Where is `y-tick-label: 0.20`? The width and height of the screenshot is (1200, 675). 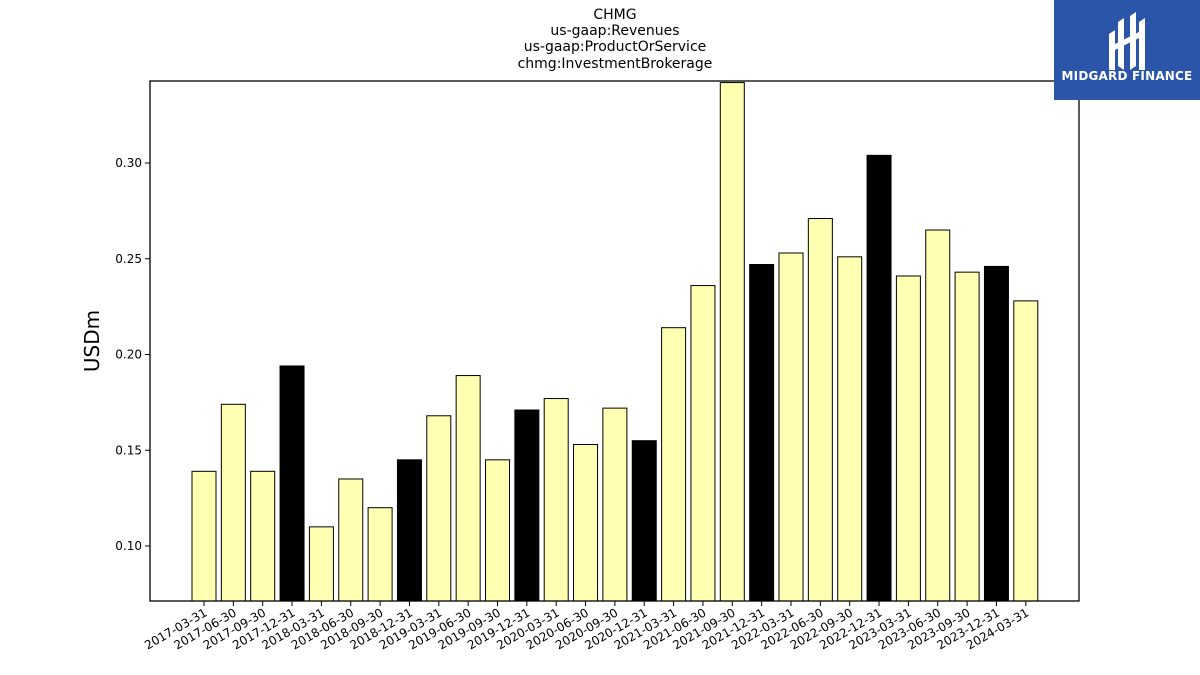
y-tick-label: 0.20 is located at coordinates (128, 355).